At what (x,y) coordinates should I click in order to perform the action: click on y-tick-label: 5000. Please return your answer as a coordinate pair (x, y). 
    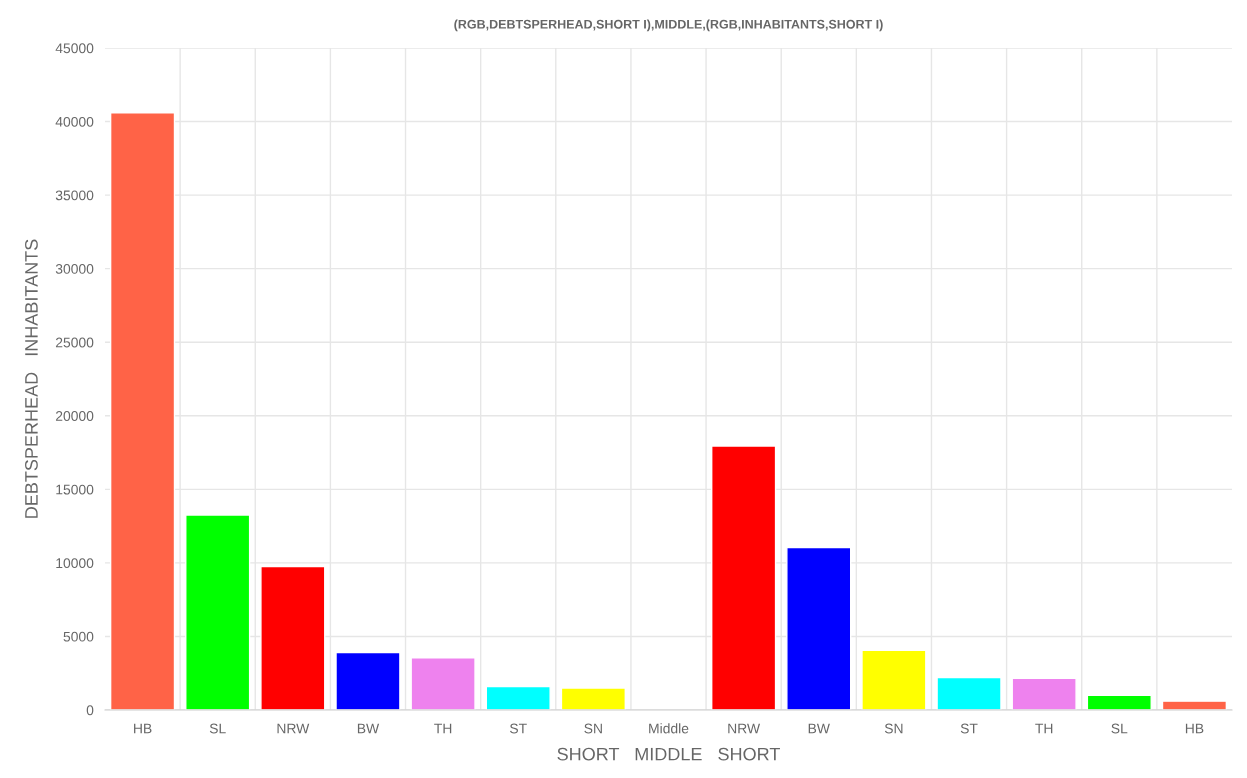
    Looking at the image, I should click on (78, 636).